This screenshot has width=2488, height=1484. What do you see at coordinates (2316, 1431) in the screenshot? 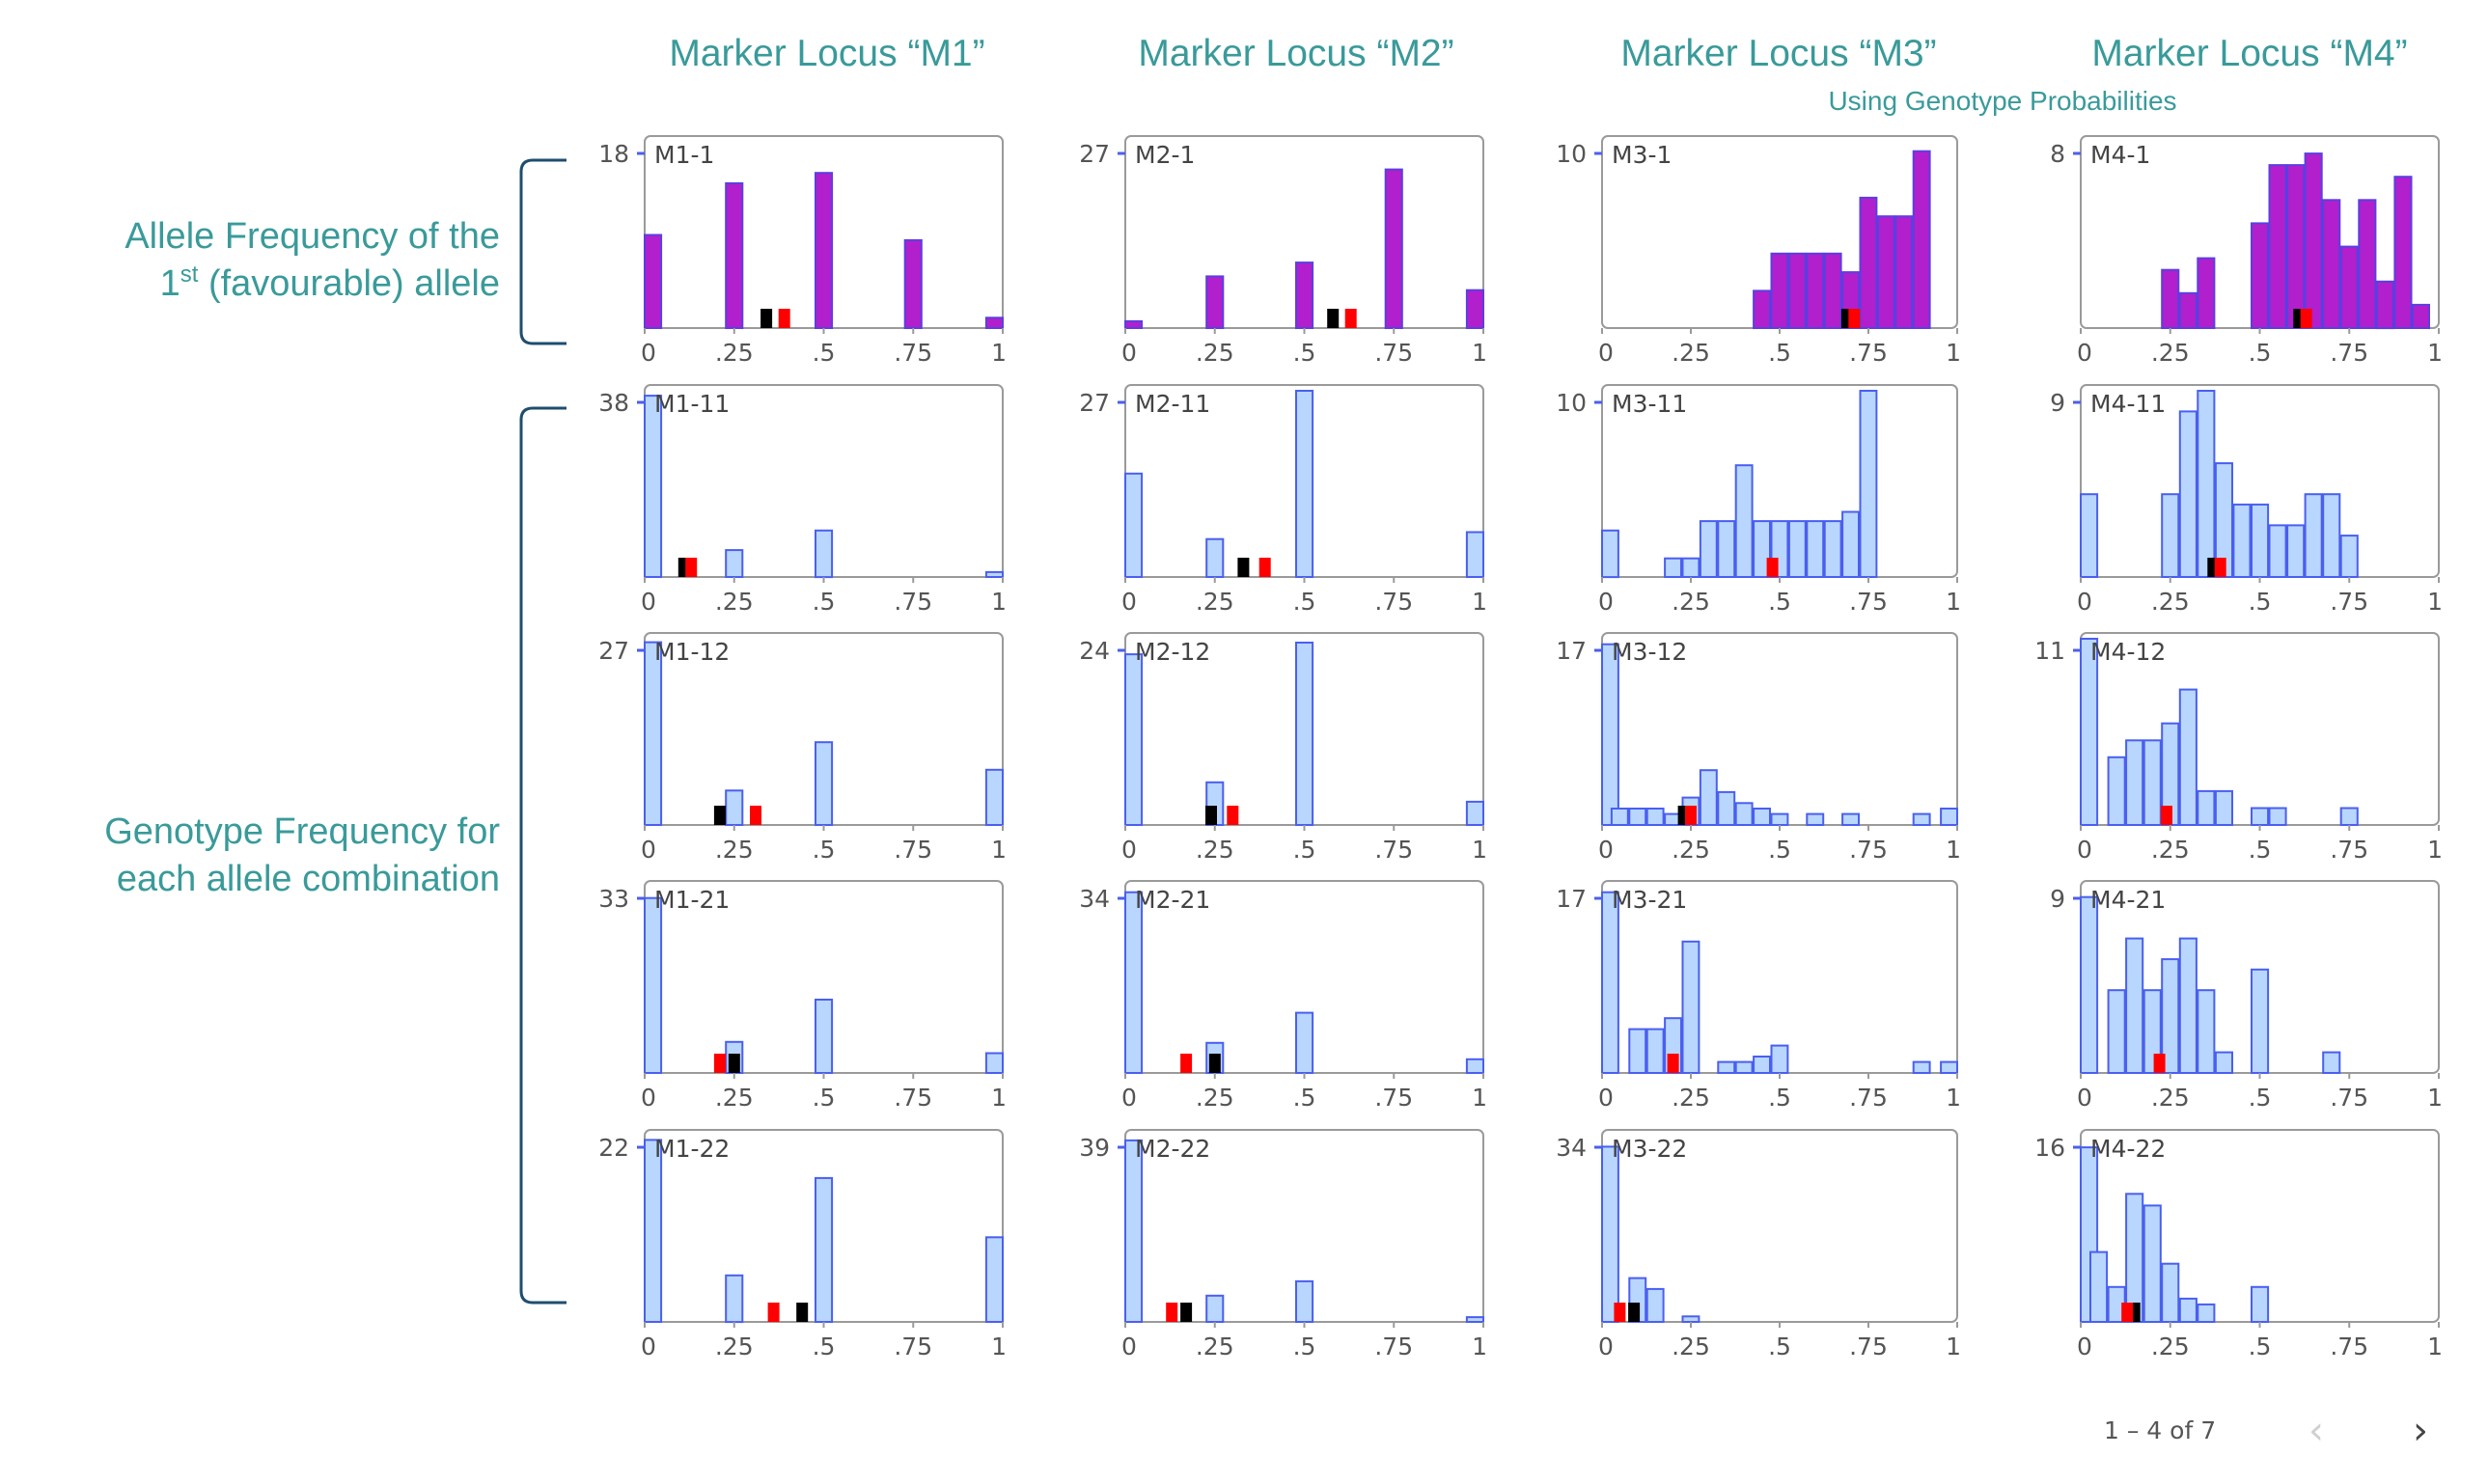
I see `chevron-left-icon: ‹` at bounding box center [2316, 1431].